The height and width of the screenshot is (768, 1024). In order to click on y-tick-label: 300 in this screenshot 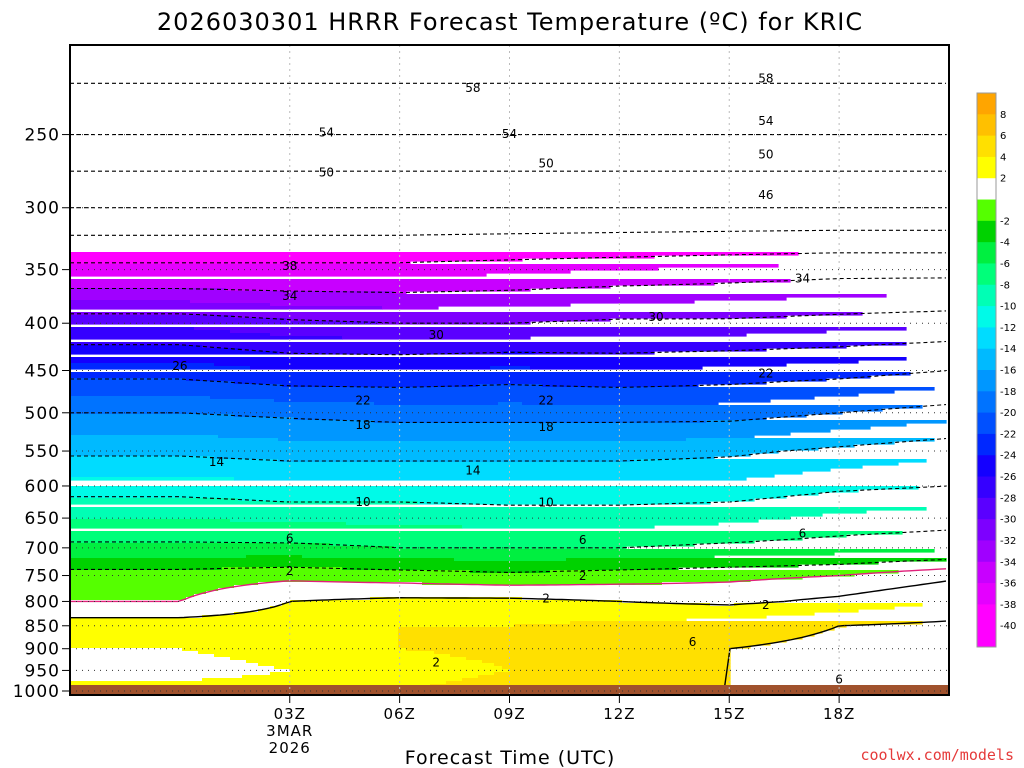, I will do `click(42, 209)`.